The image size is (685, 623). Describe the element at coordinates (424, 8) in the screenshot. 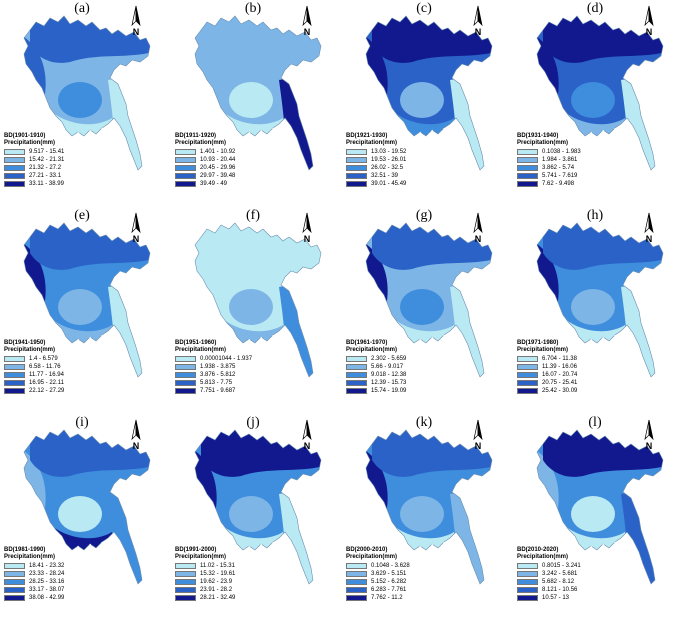

I see `panel-label: (c)` at that location.